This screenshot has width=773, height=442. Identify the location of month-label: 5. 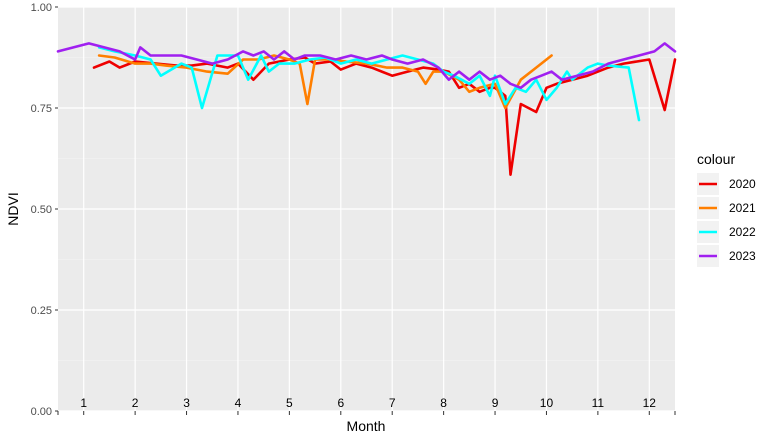
(289, 403).